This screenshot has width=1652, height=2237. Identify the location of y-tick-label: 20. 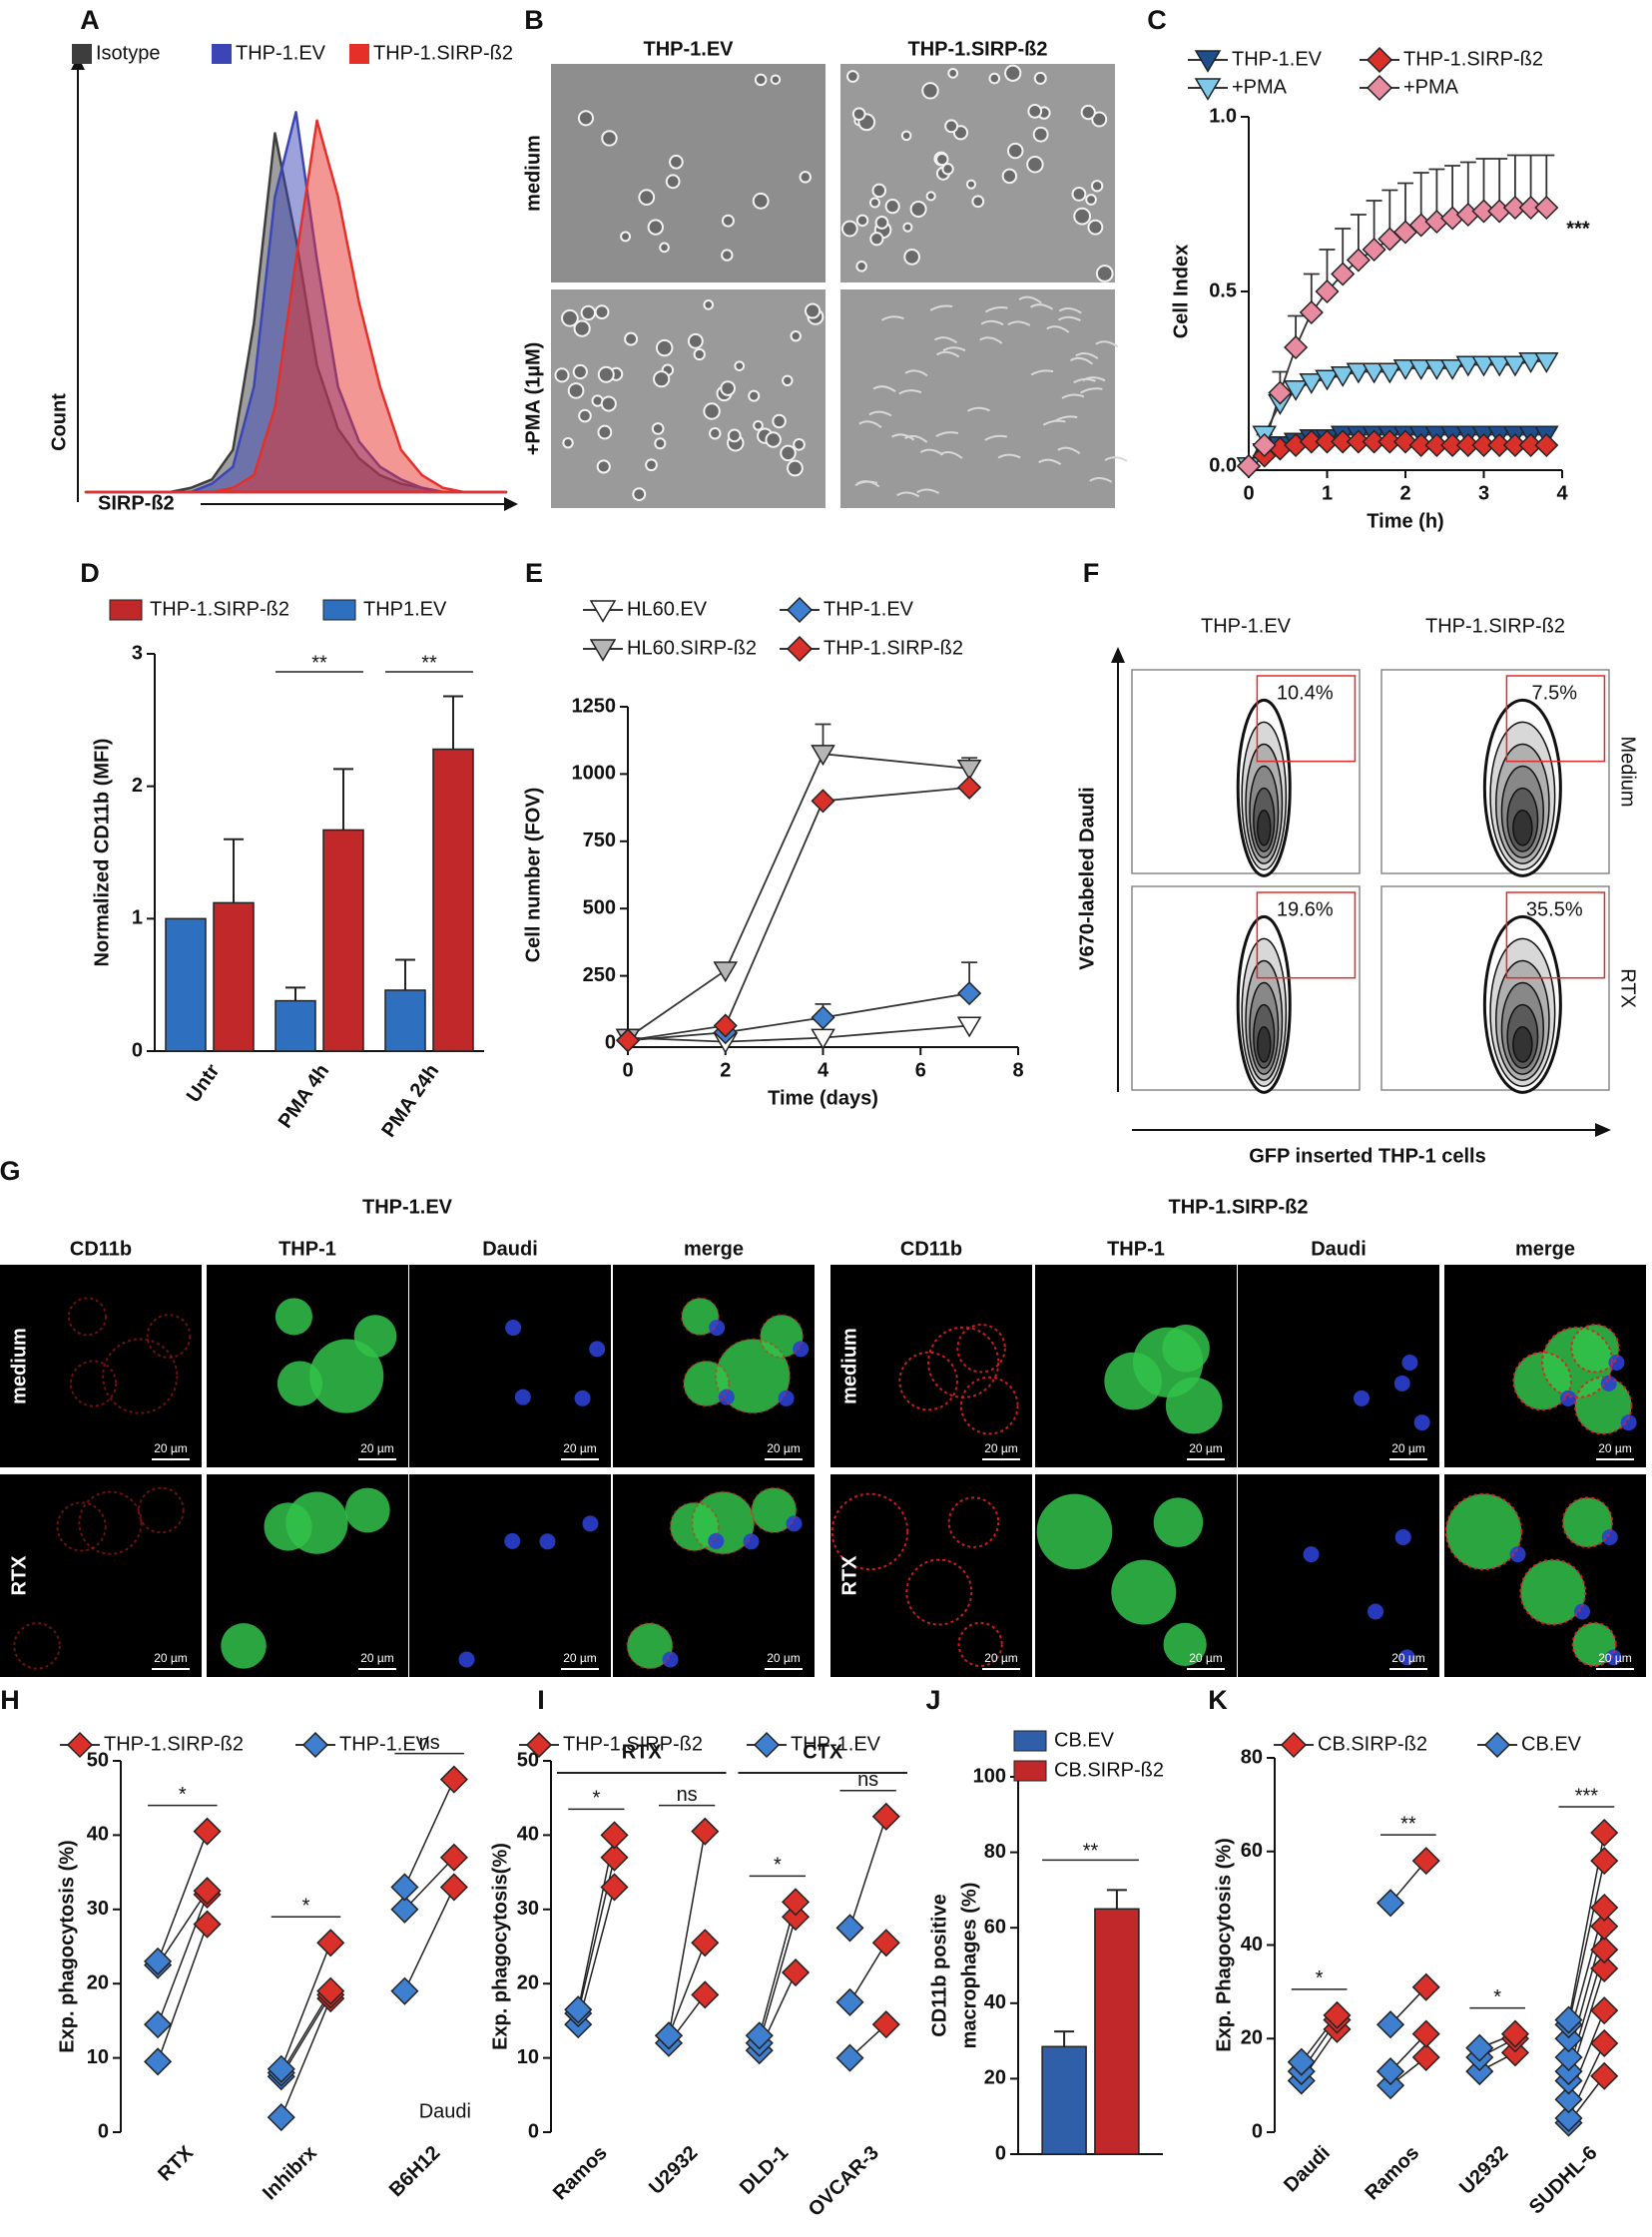
(528, 1982).